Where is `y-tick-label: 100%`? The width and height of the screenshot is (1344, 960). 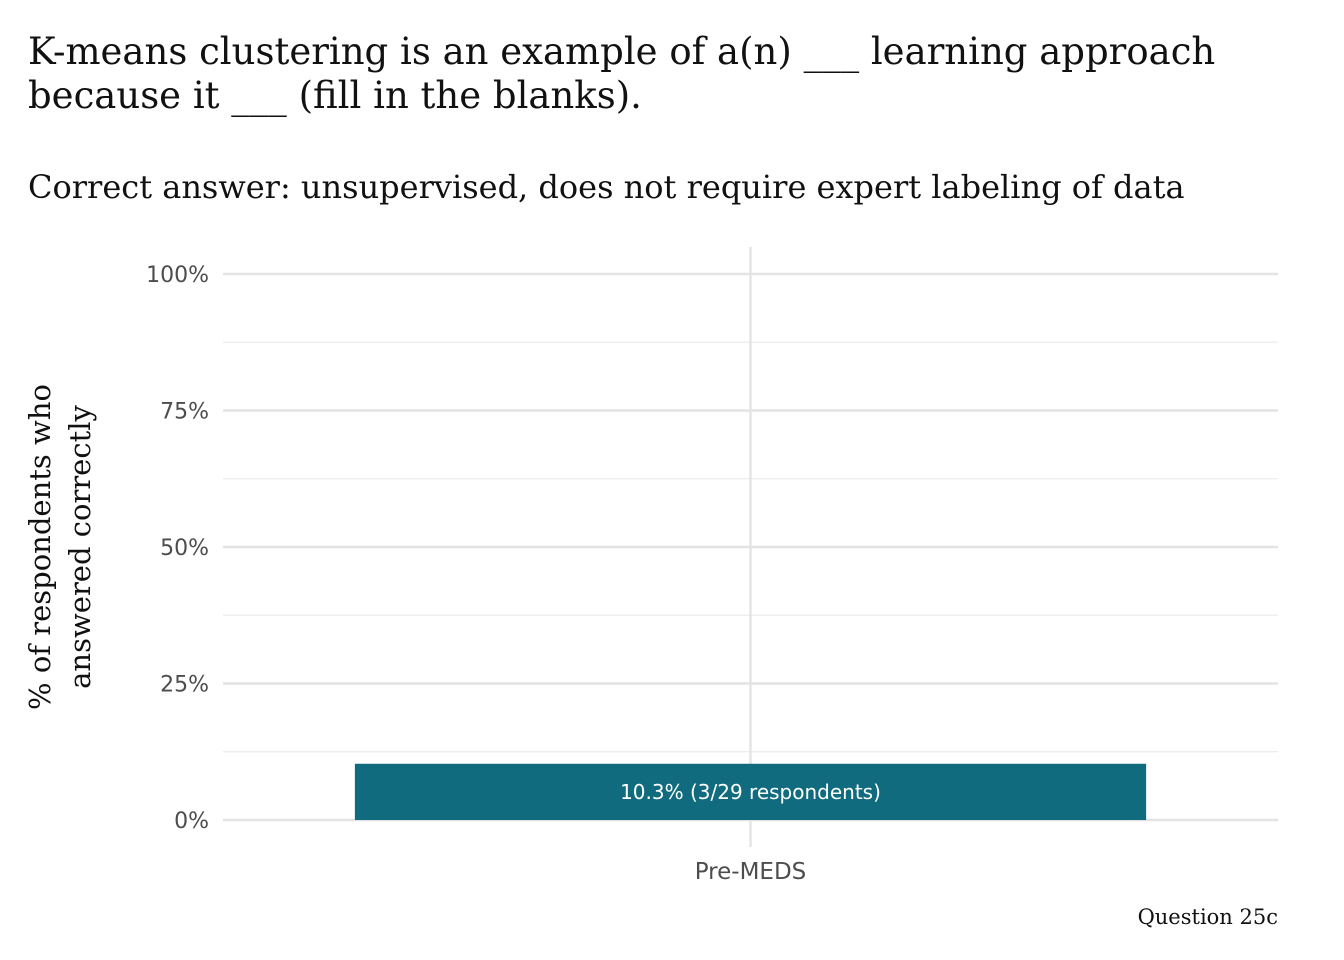 y-tick-label: 100% is located at coordinates (177, 275).